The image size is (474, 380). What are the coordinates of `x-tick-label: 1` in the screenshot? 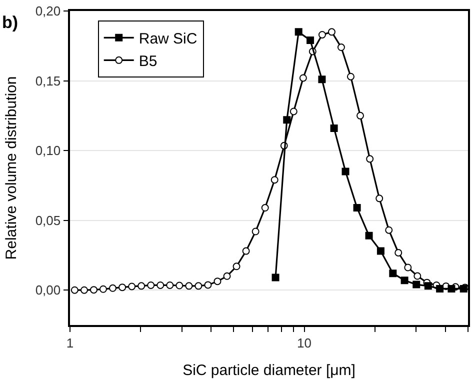 It's located at (70, 342).